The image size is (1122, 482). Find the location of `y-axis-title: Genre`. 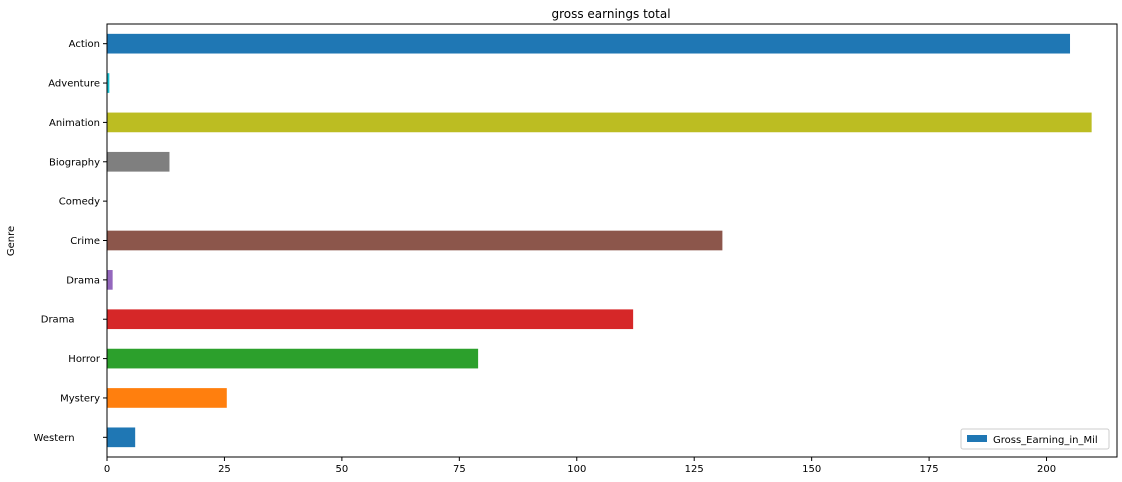

y-axis-title: Genre is located at coordinates (11, 241).